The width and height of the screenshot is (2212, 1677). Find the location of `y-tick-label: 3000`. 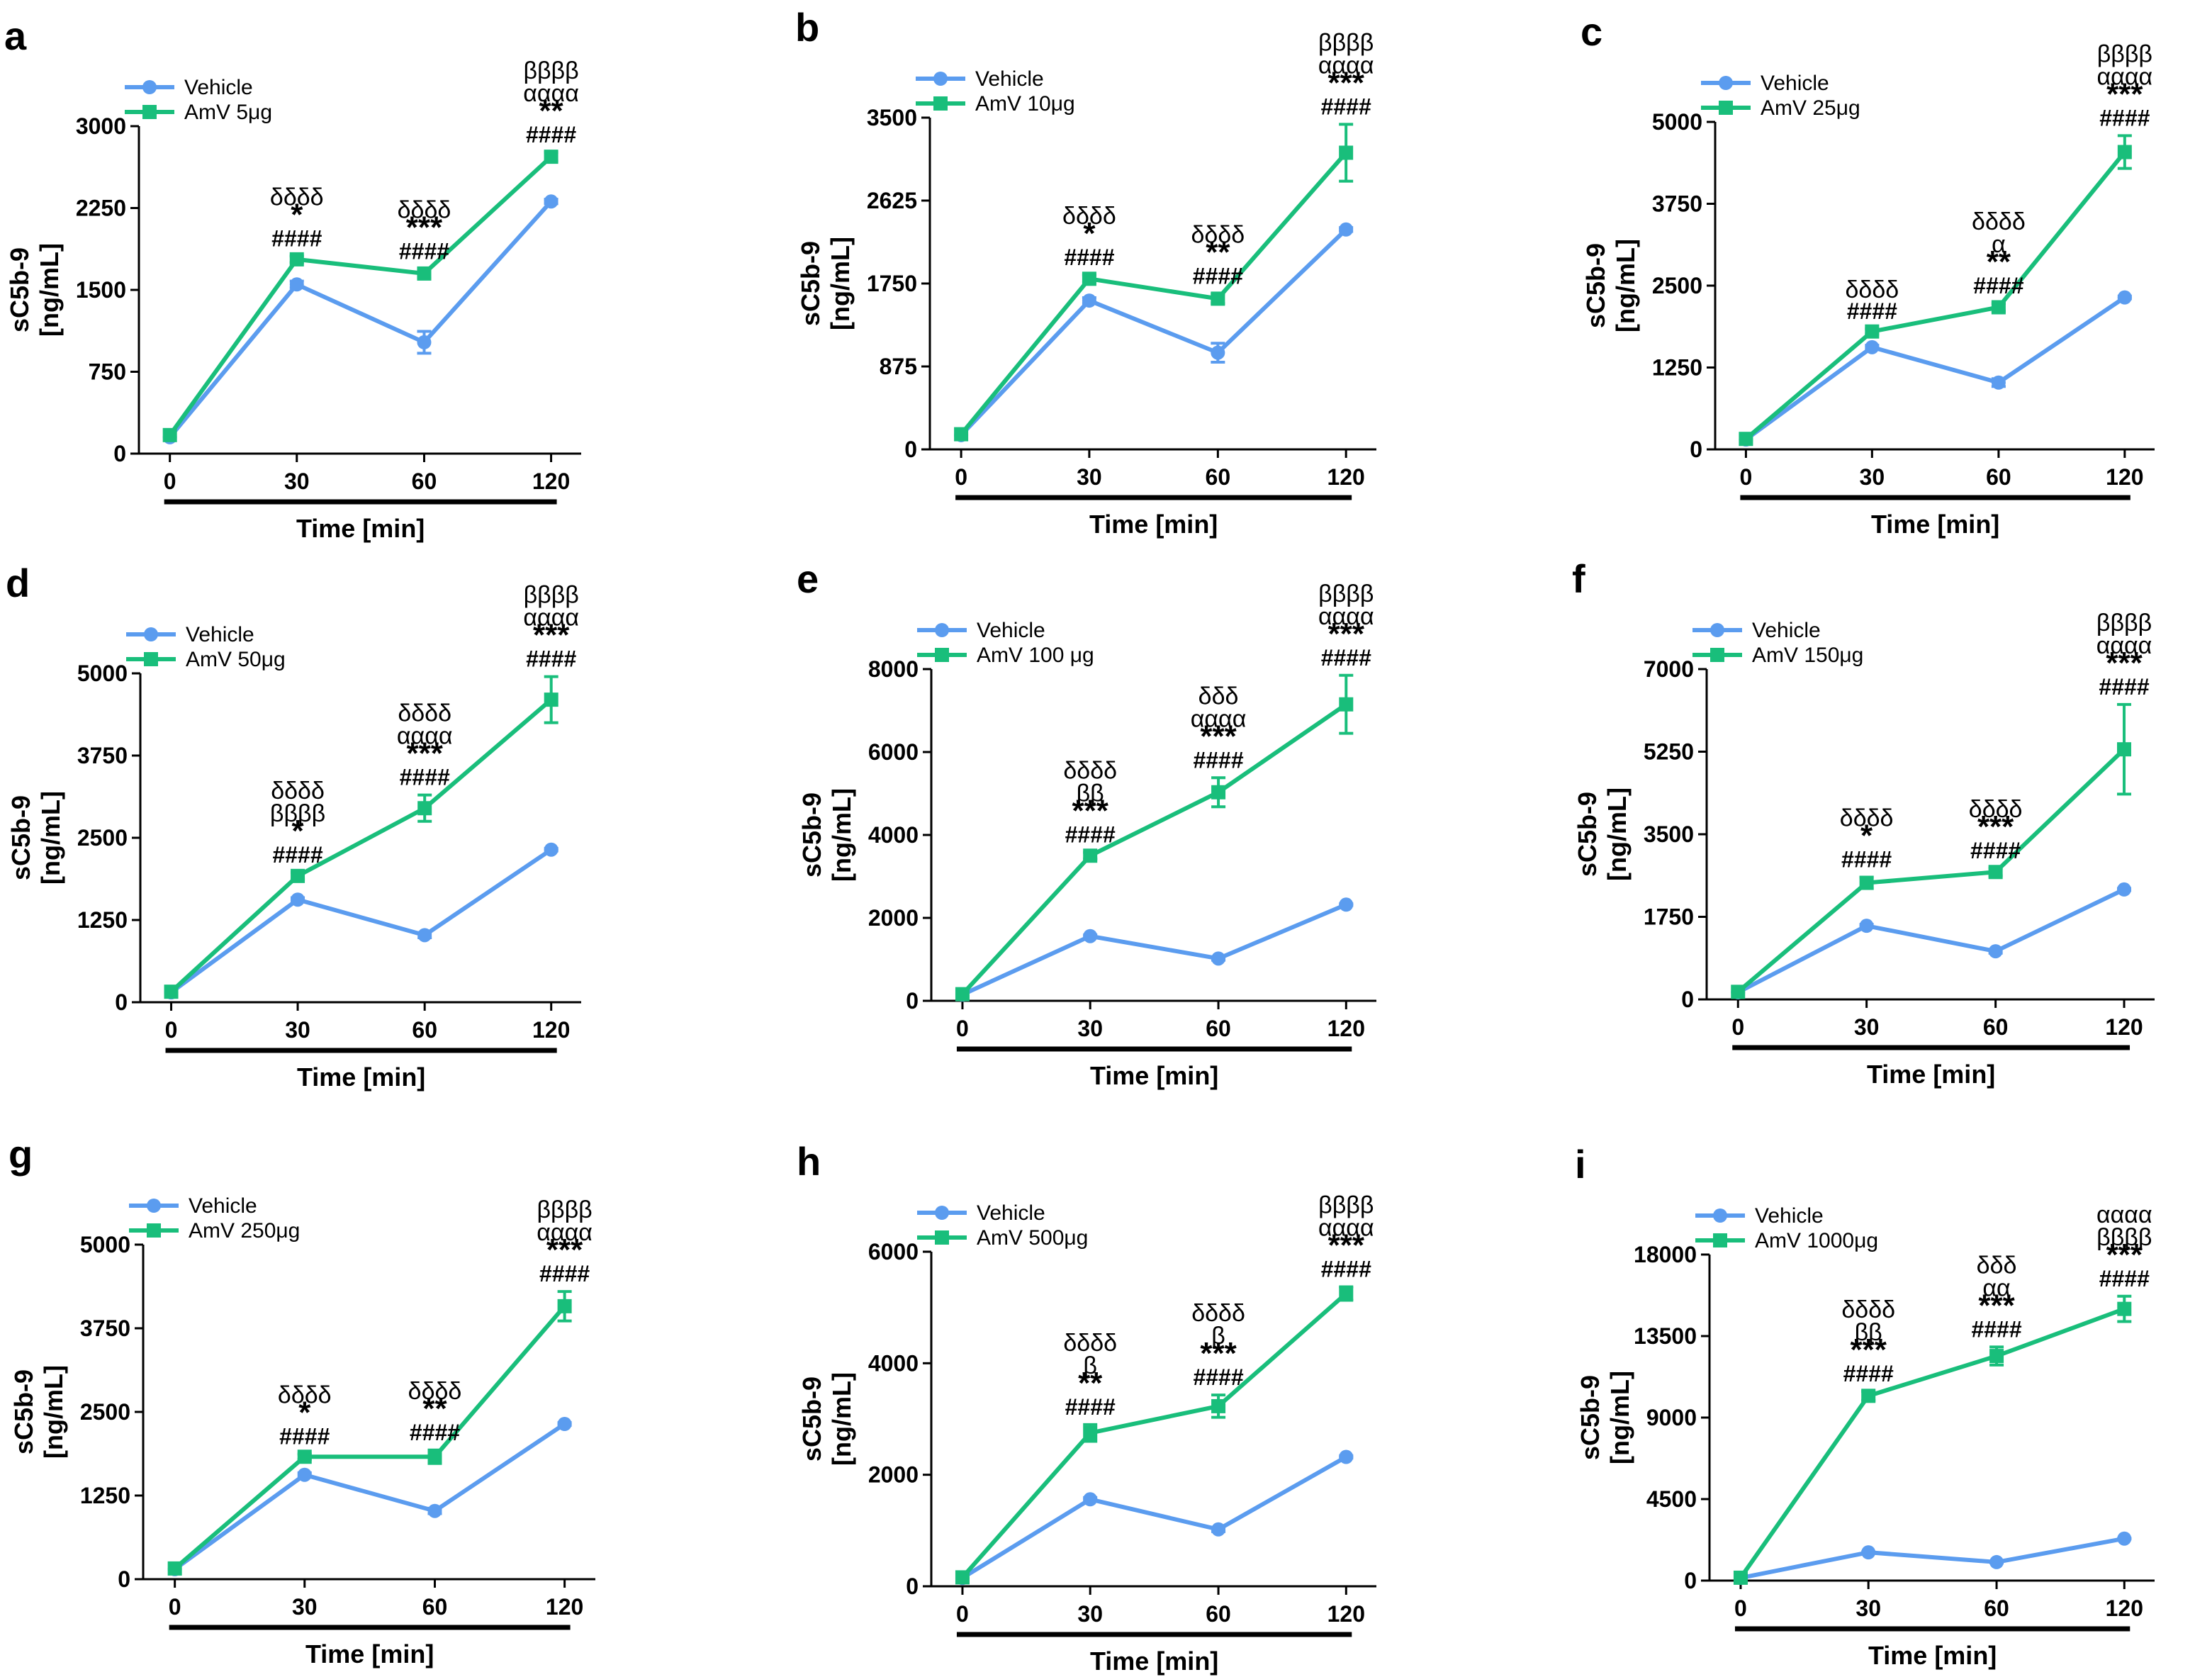

y-tick-label: 3000 is located at coordinates (101, 126).